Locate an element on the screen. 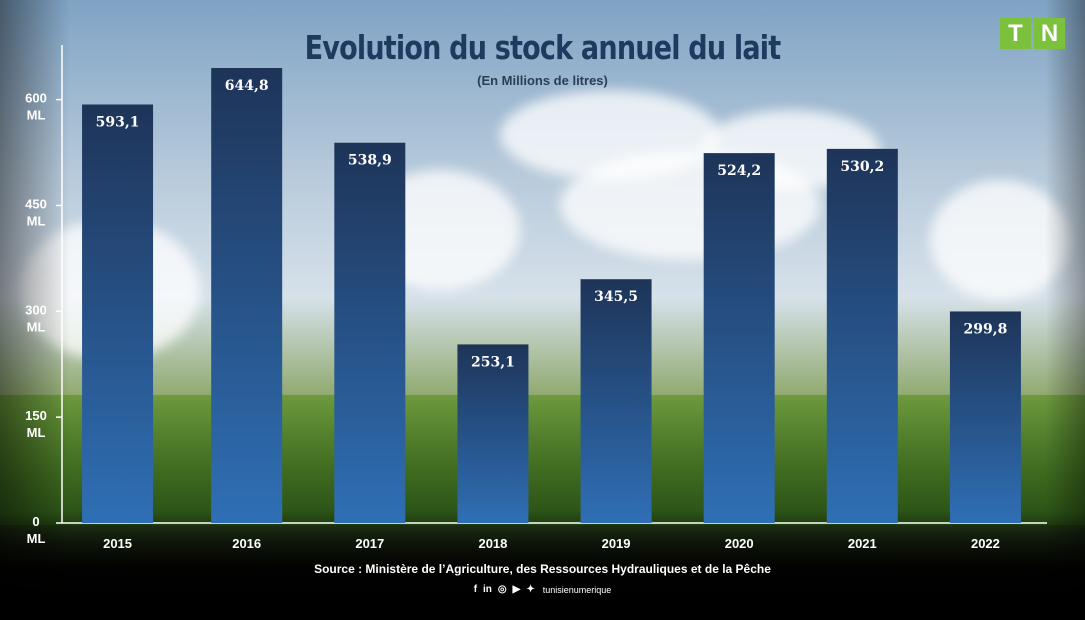  x-tick-label: 2015 is located at coordinates (117, 543).